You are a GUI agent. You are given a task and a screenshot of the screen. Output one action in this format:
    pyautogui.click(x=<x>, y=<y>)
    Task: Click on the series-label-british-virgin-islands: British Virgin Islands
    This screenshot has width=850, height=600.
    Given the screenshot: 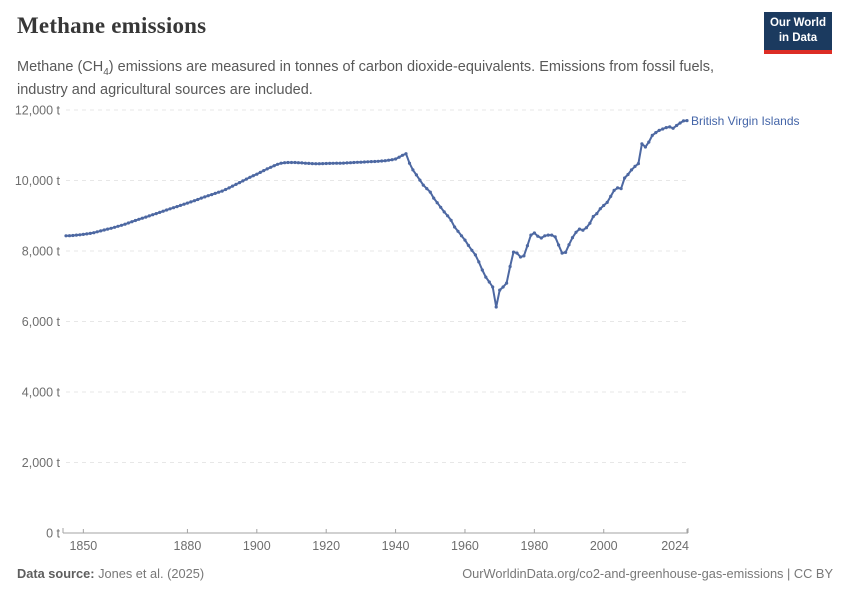 What is the action you would take?
    pyautogui.click(x=745, y=121)
    